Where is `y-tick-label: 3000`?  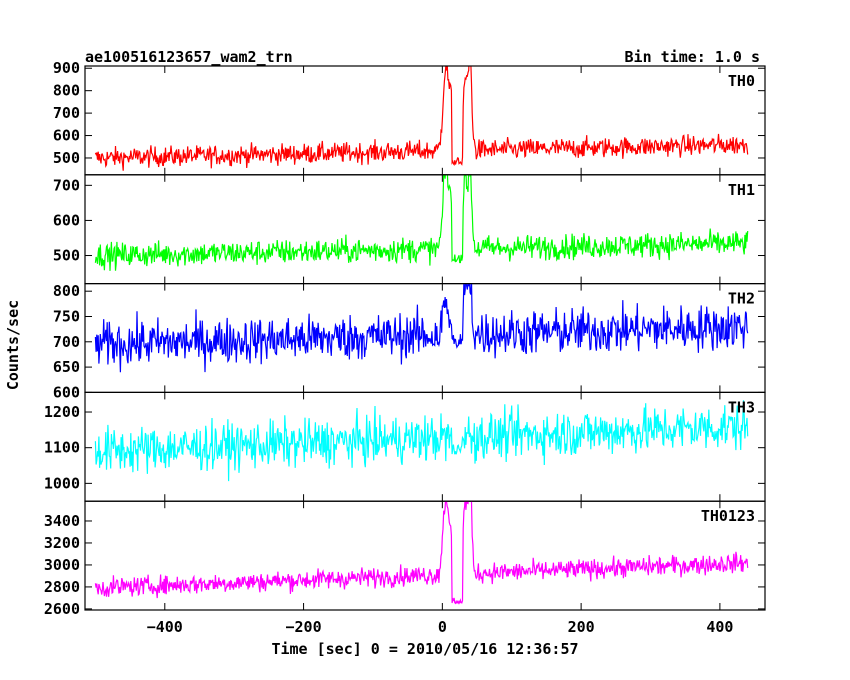
y-tick-label: 3000 is located at coordinates (62, 565).